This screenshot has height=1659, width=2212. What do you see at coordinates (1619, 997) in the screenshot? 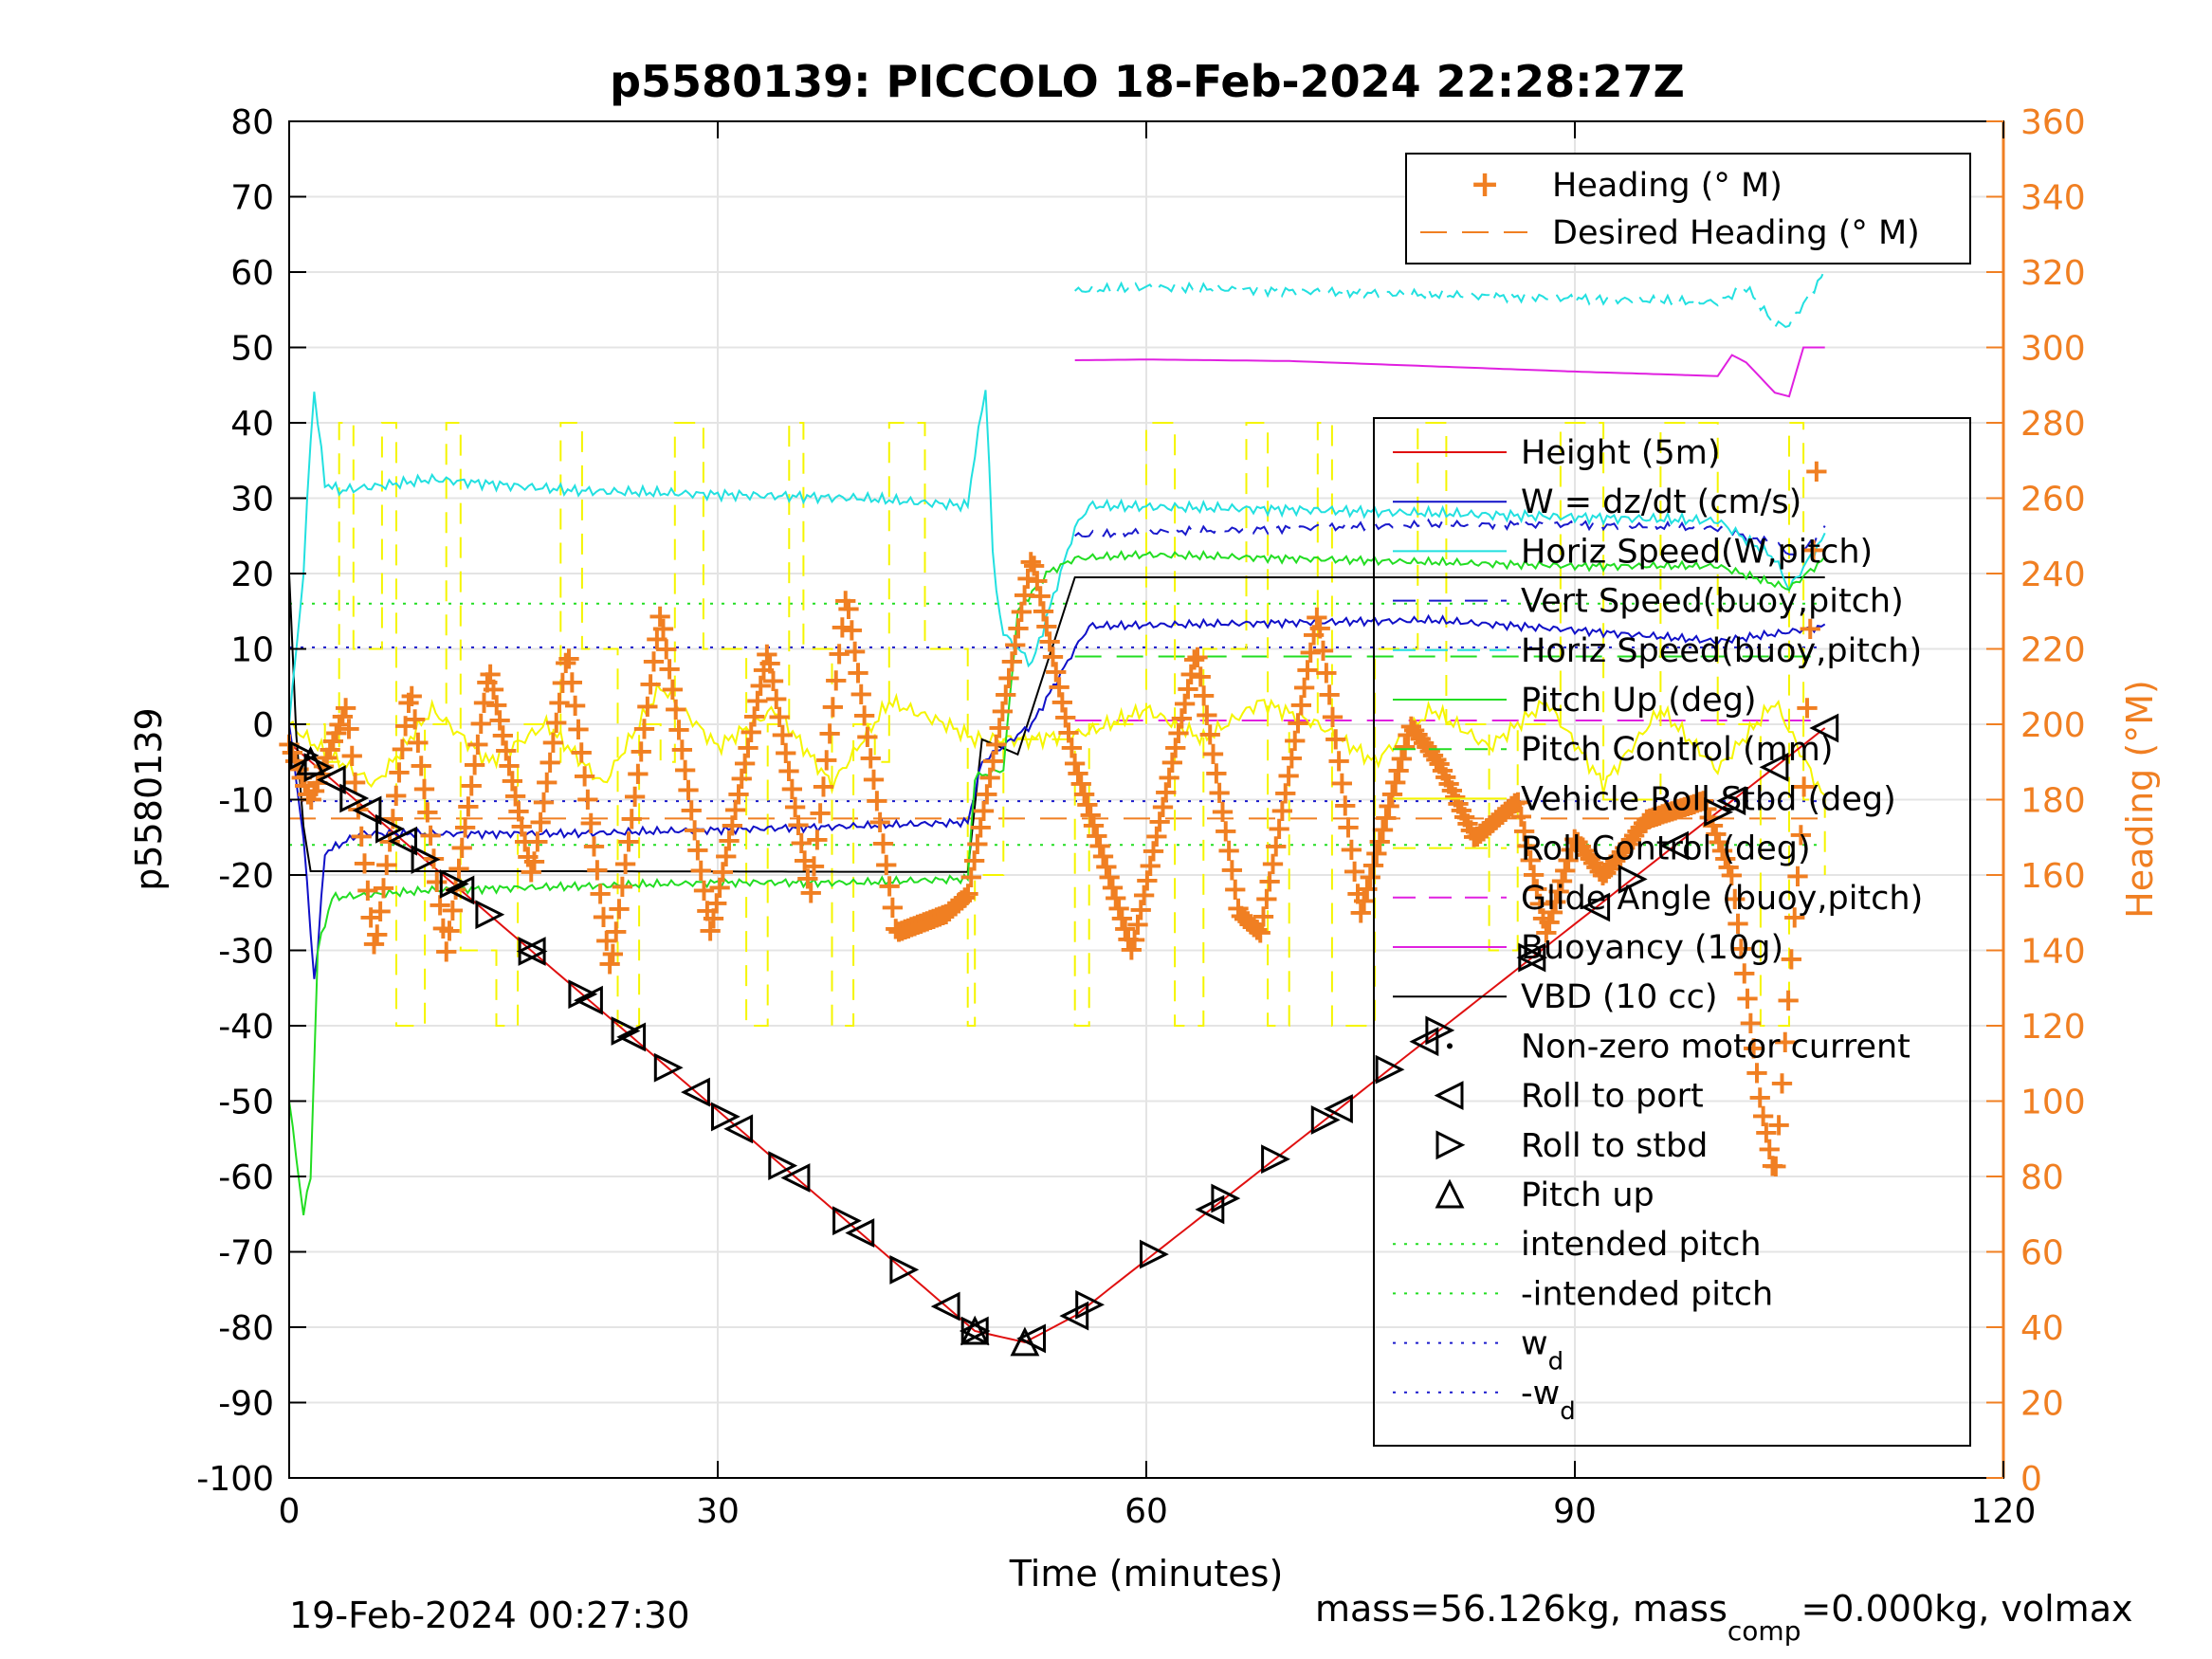
I see `legend-label: VBD (10 cc)` at bounding box center [1619, 997].